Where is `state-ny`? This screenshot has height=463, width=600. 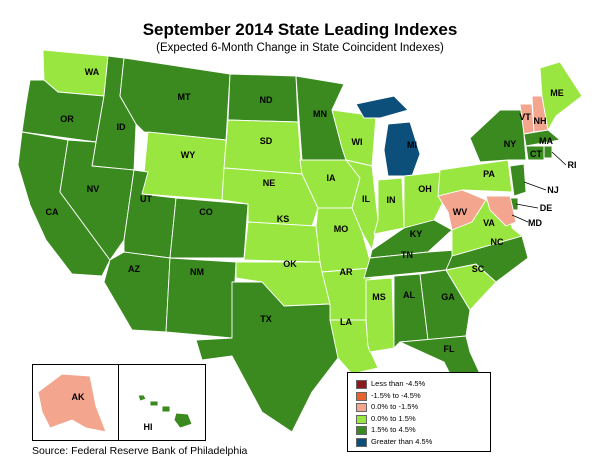 state-ny is located at coordinates (498, 136).